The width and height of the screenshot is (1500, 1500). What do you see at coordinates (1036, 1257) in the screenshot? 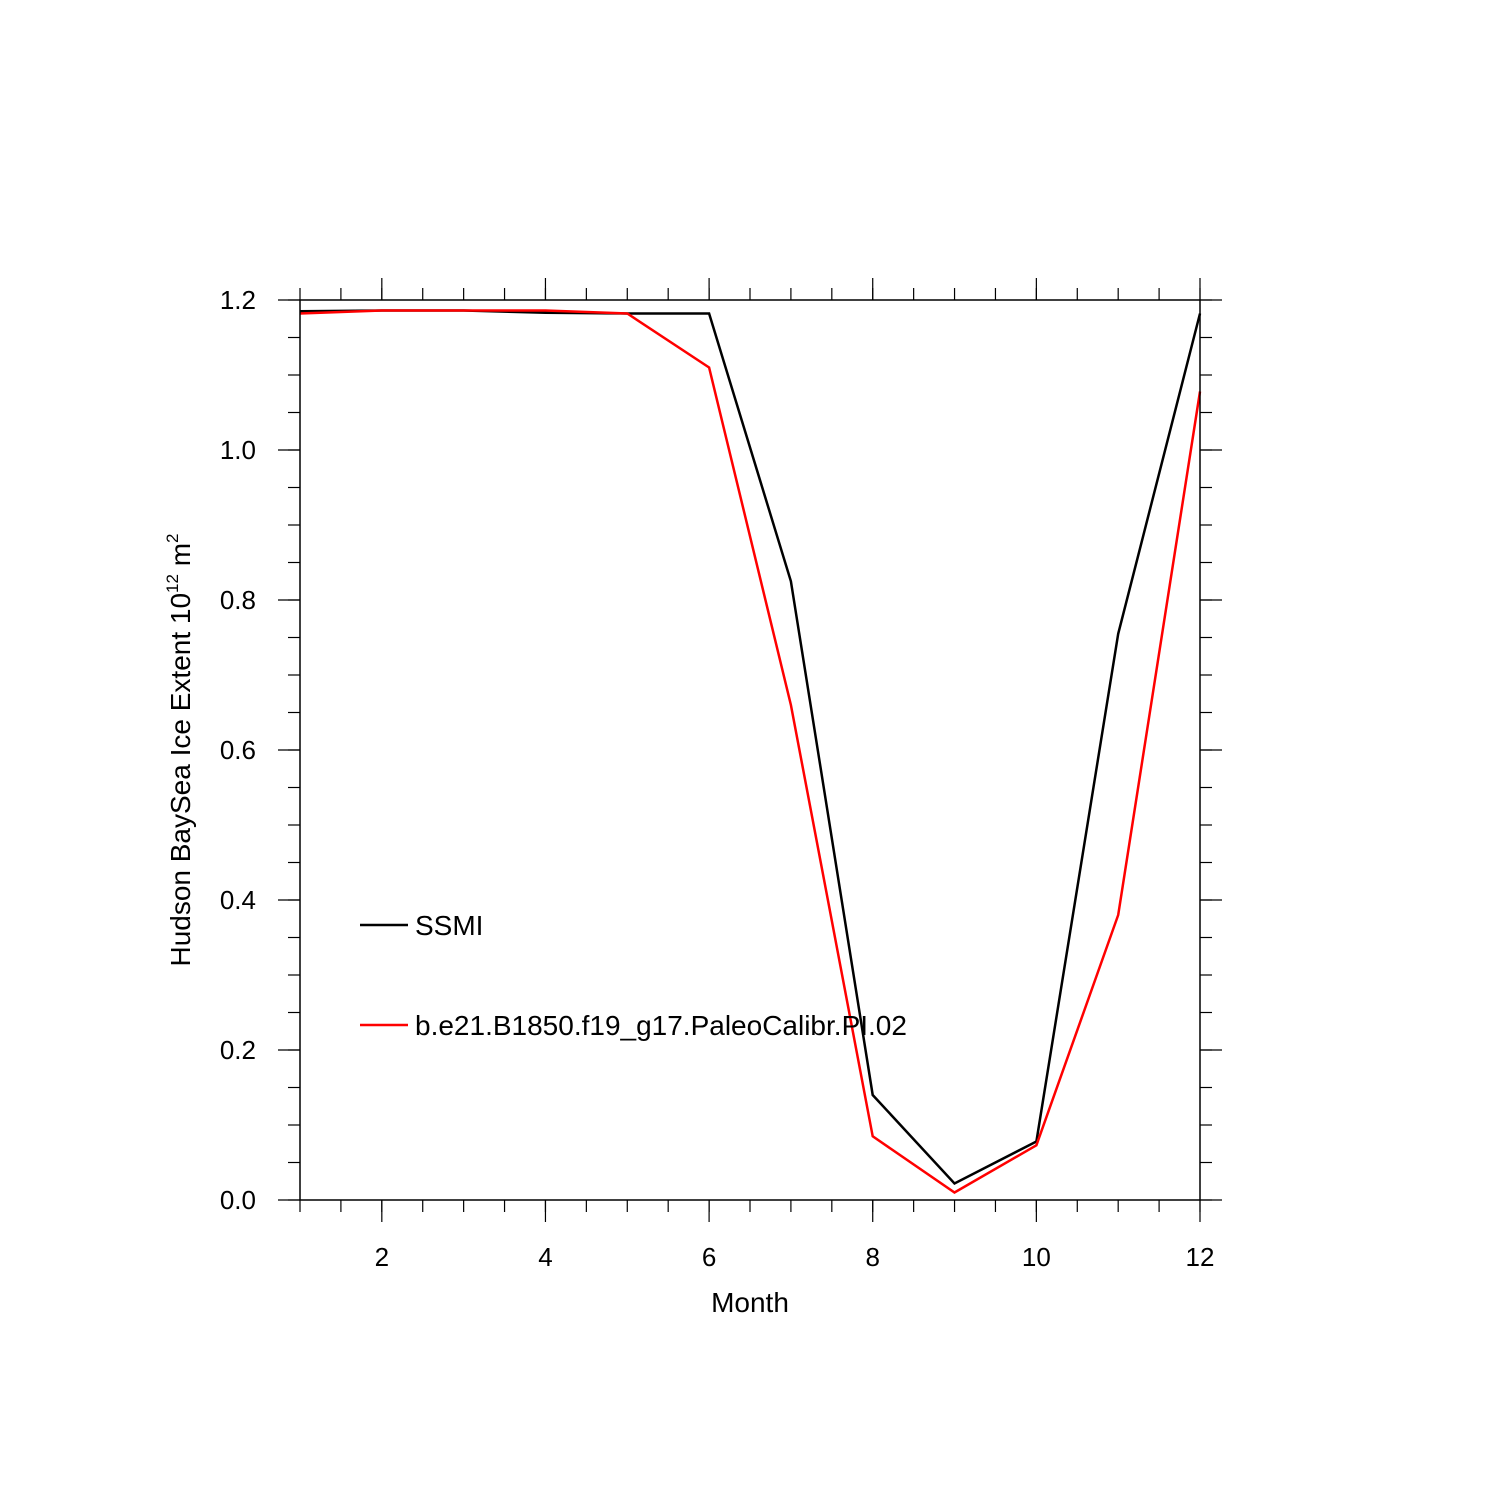
I see `x-tick-label: 10` at bounding box center [1036, 1257].